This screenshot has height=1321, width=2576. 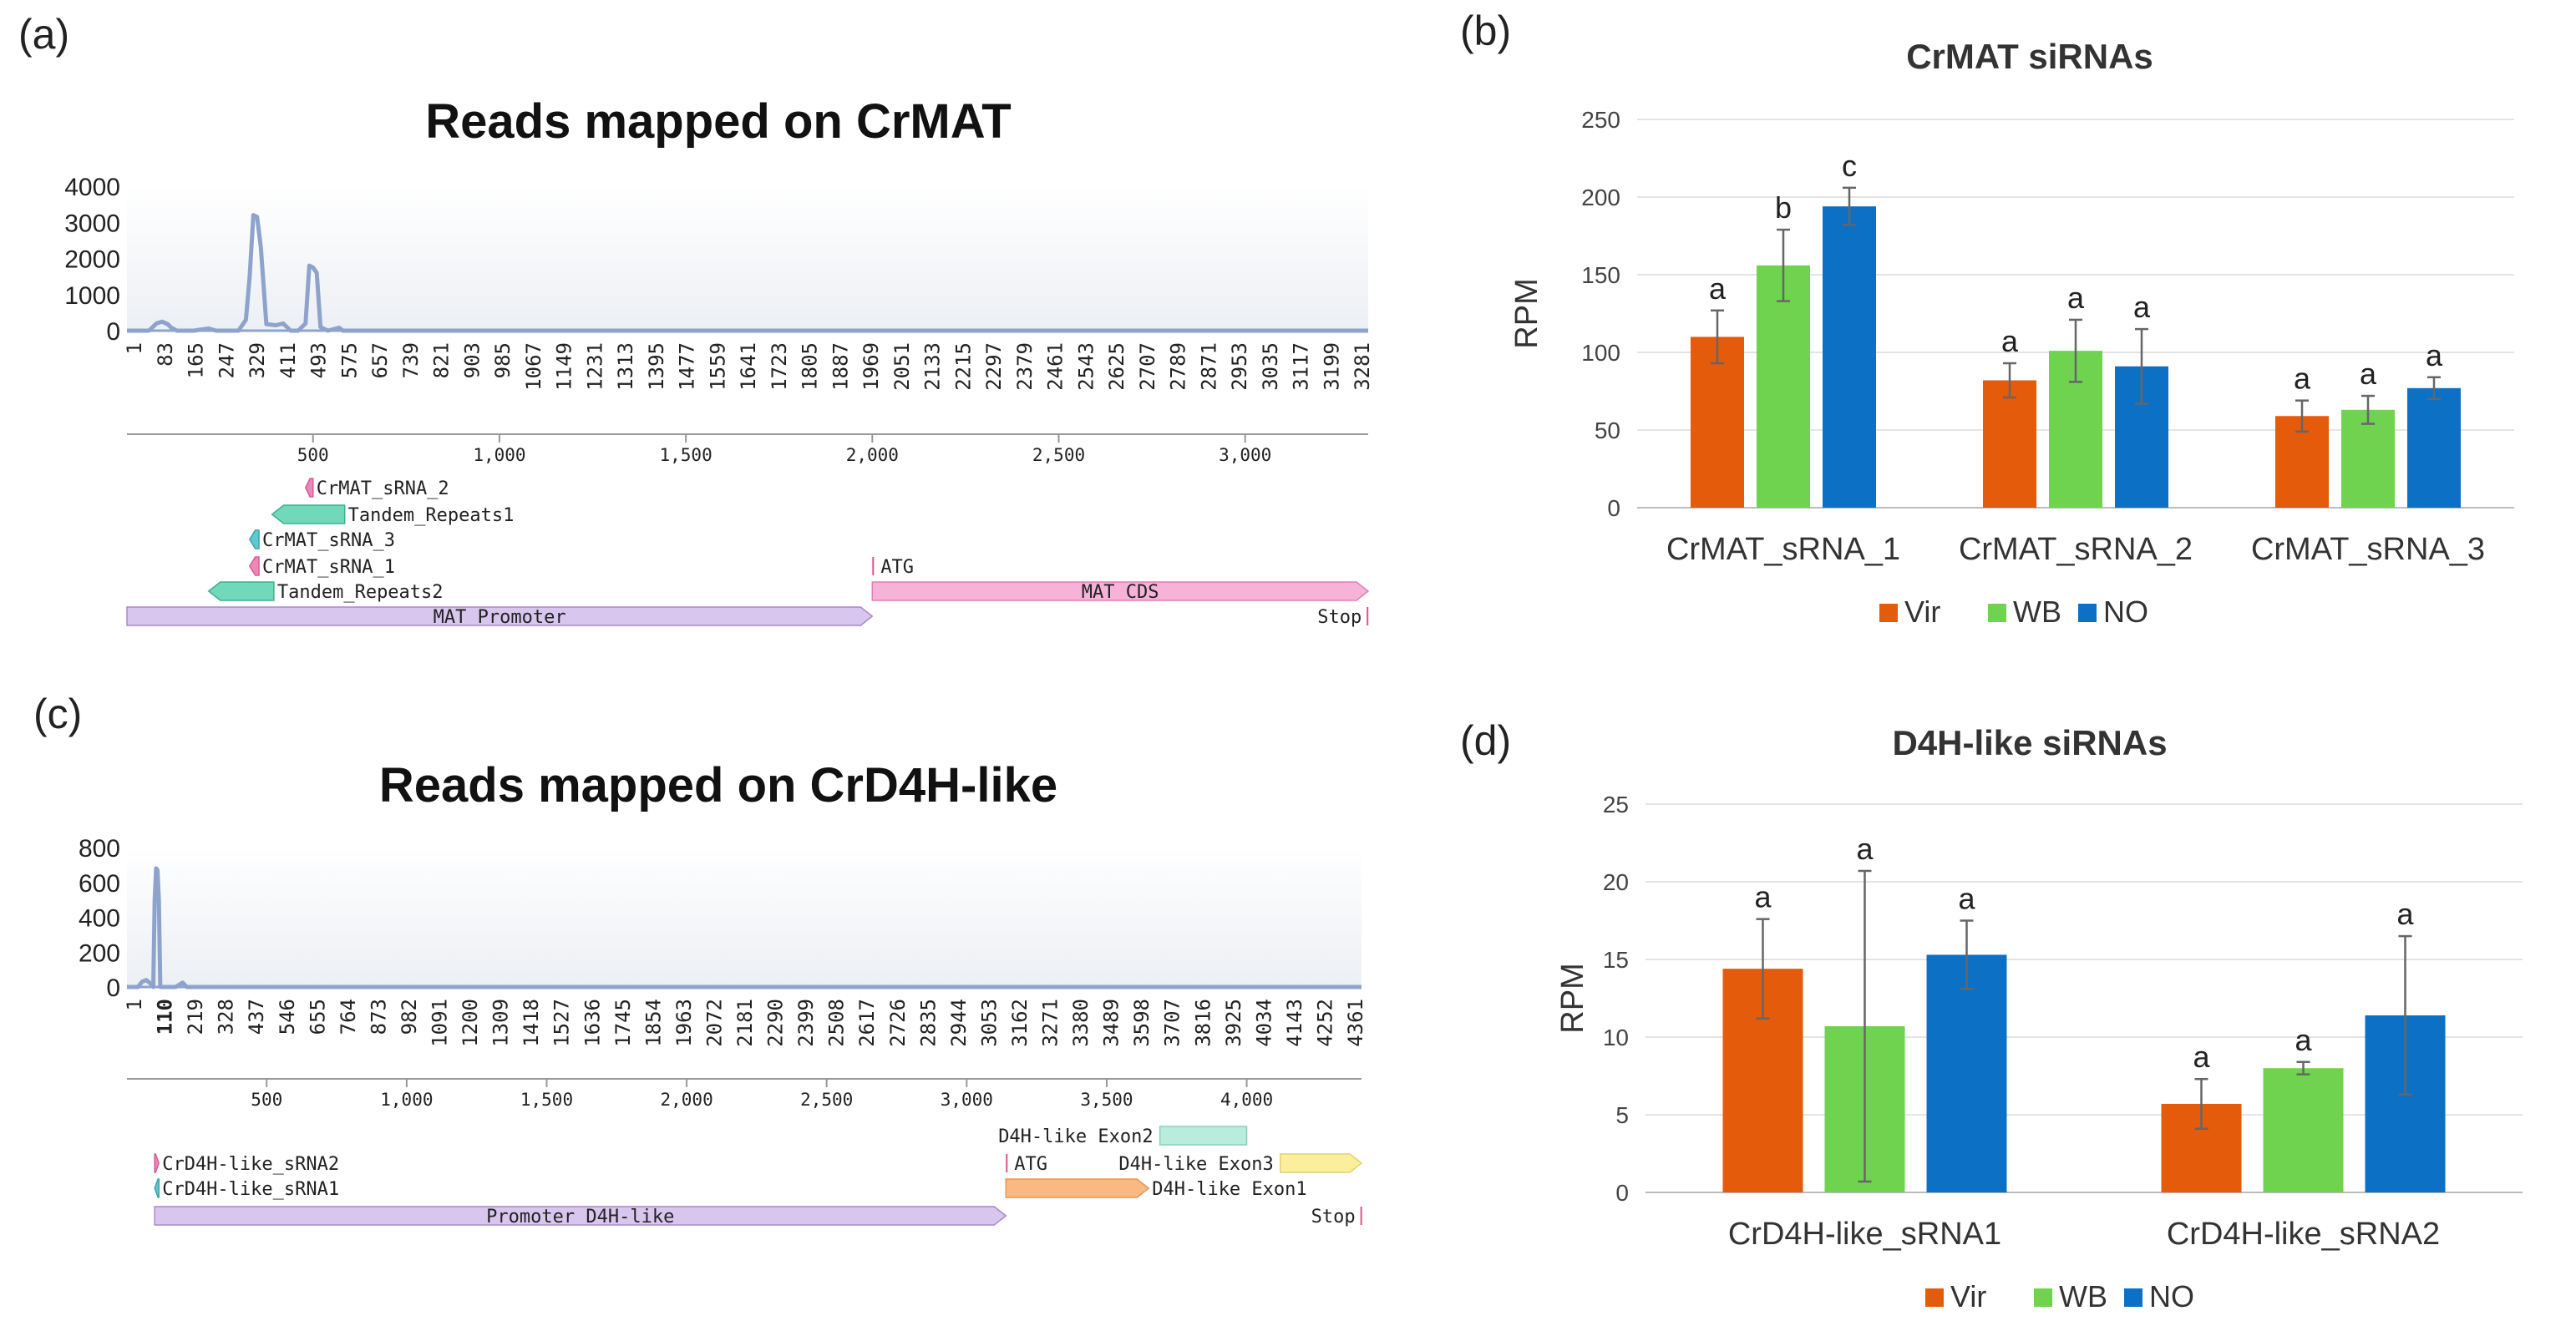 What do you see at coordinates (1783, 549) in the screenshot?
I see `category-label: CrMAT_sRNA_1` at bounding box center [1783, 549].